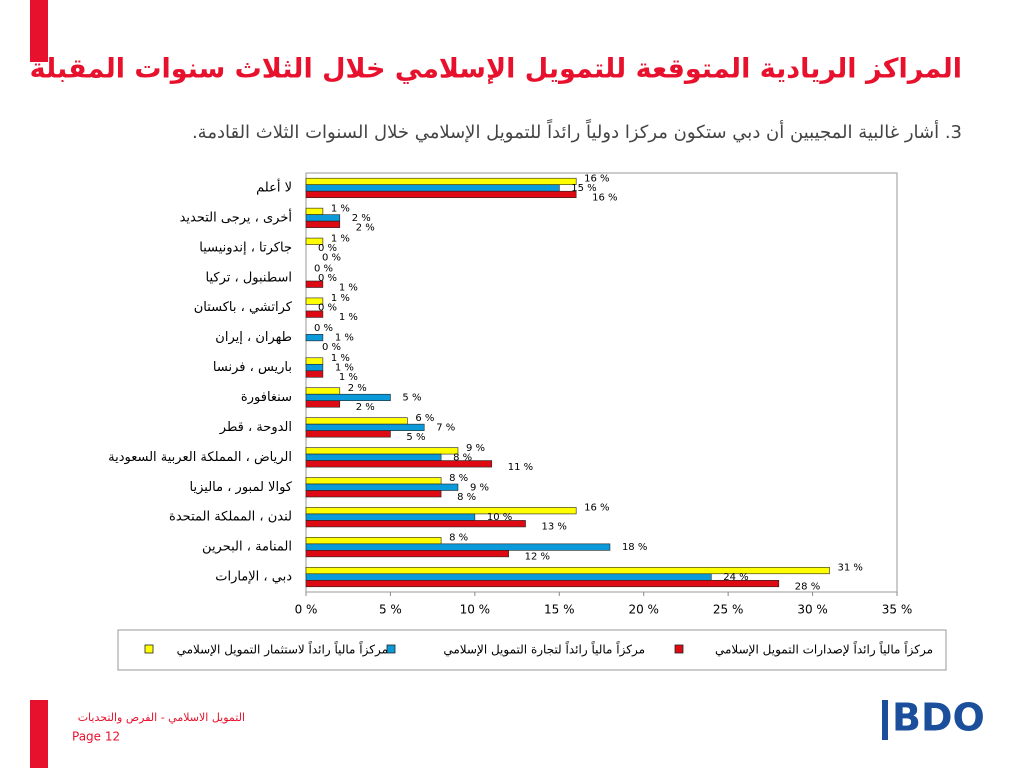 The width and height of the screenshot is (1024, 768). What do you see at coordinates (230, 517) in the screenshot?
I see `y-tick-label: لندن ، المملكة المتحدة` at bounding box center [230, 517].